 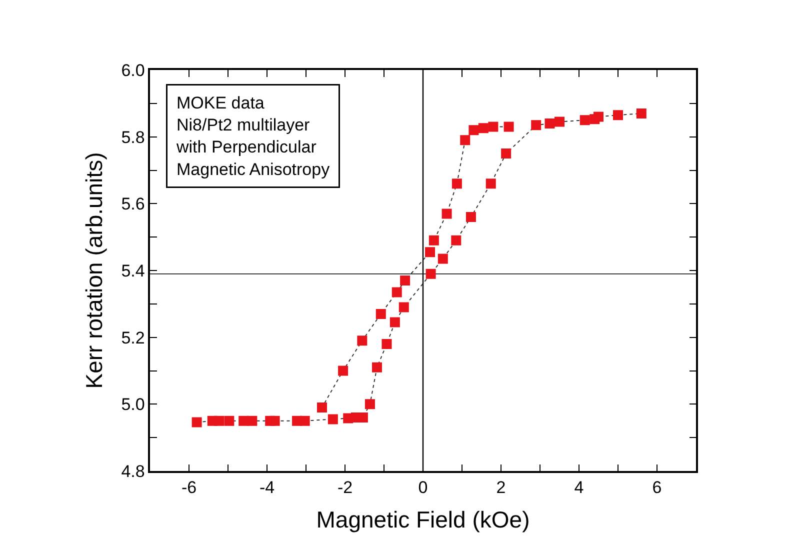 I want to click on y-tick-label: 6.0, so click(x=133, y=70).